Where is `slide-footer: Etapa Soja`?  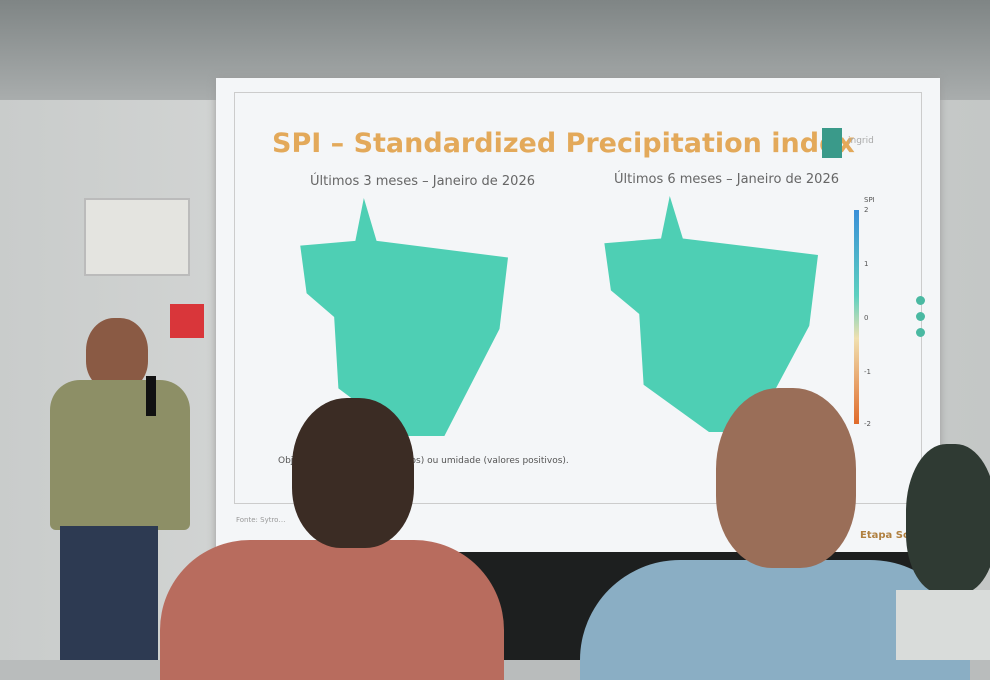 slide-footer: Etapa Soja is located at coordinates (890, 535).